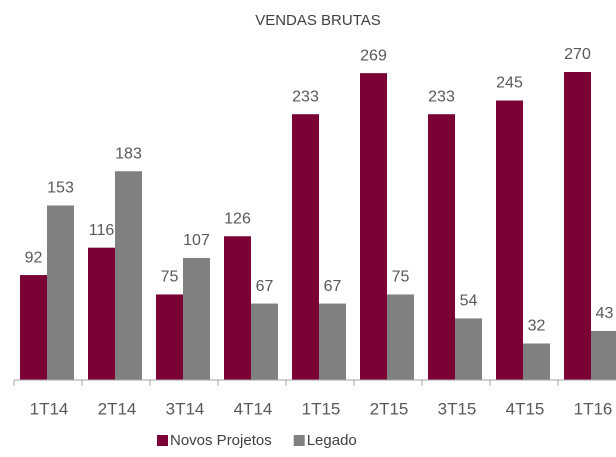 This screenshot has height=457, width=616. Describe the element at coordinates (332, 440) in the screenshot. I see `legend-label: Legado` at that location.